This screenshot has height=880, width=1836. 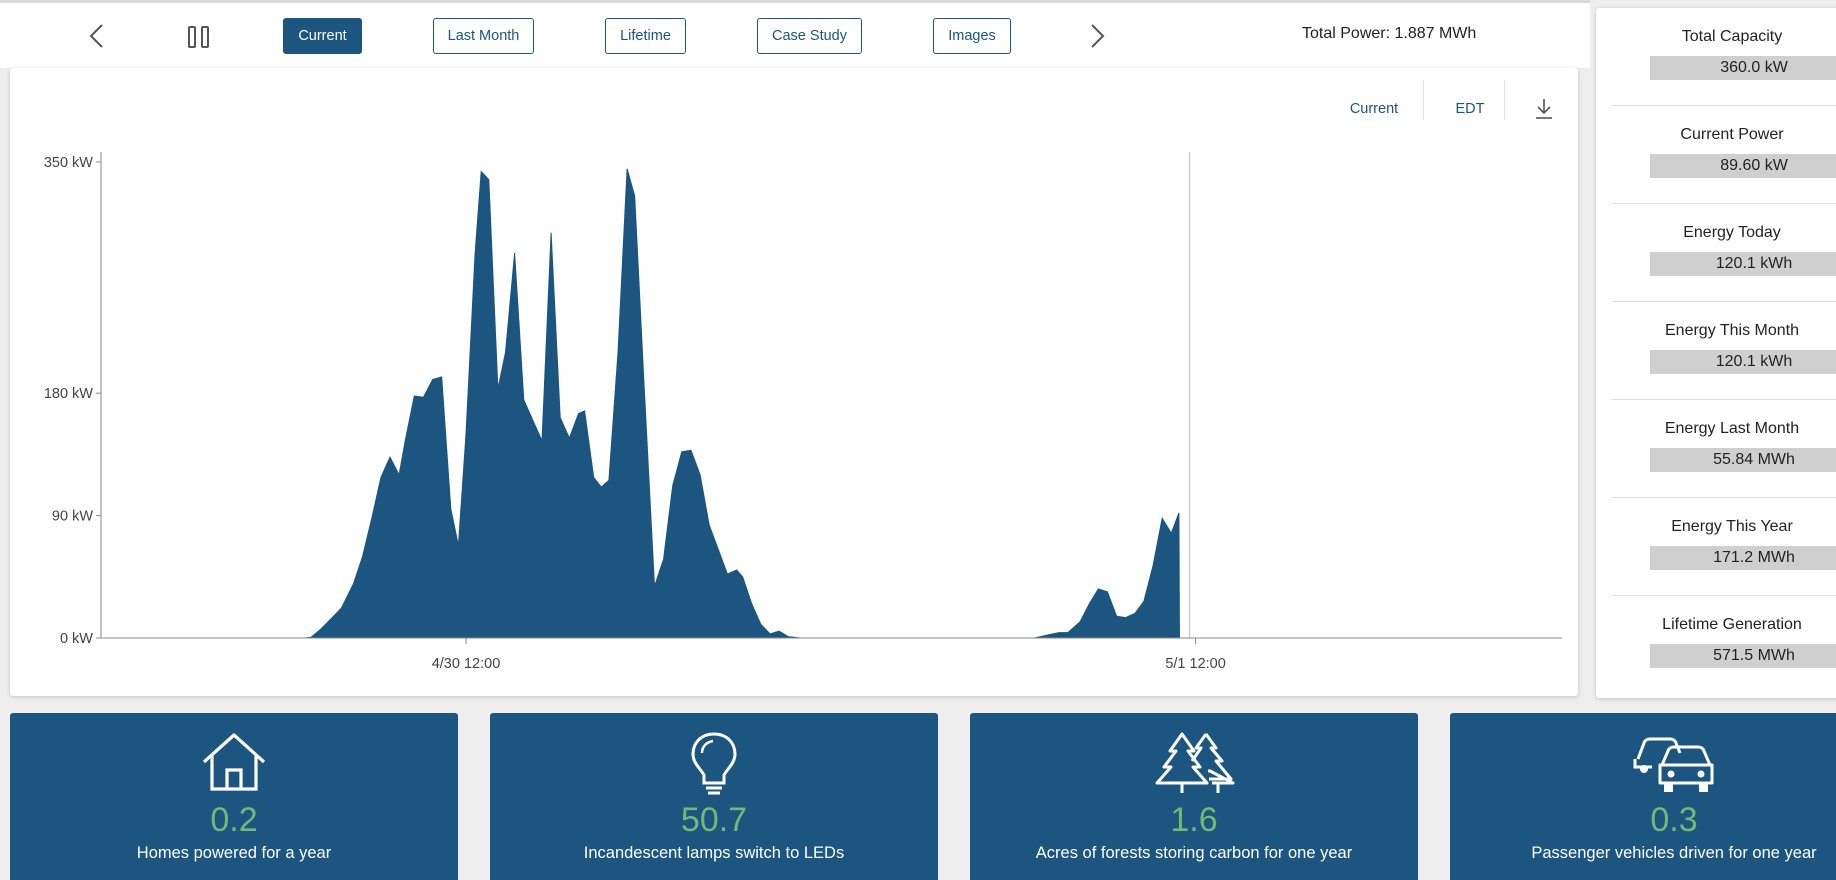 What do you see at coordinates (1732, 330) in the screenshot?
I see `stat-label: Energy This Month` at bounding box center [1732, 330].